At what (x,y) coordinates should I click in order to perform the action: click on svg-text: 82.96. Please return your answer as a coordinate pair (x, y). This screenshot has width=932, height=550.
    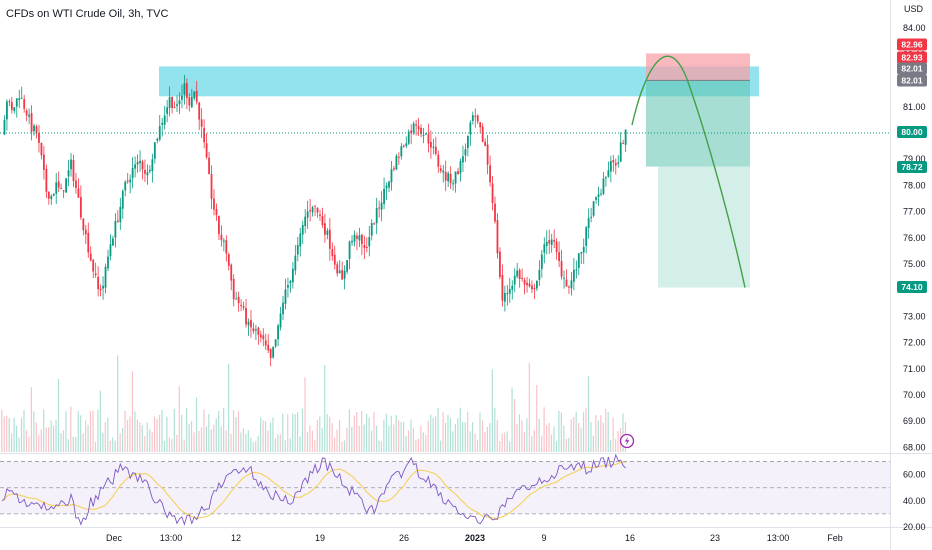
    Looking at the image, I should click on (912, 45).